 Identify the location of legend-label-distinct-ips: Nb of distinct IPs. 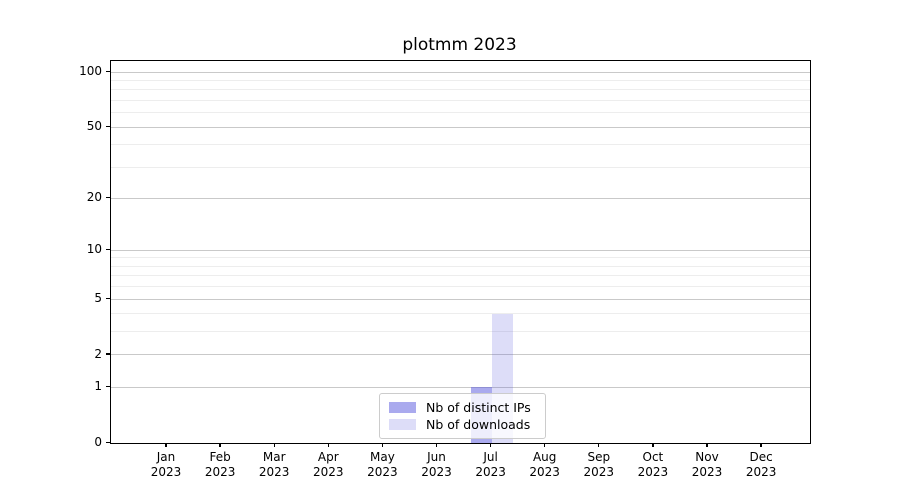
(478, 407).